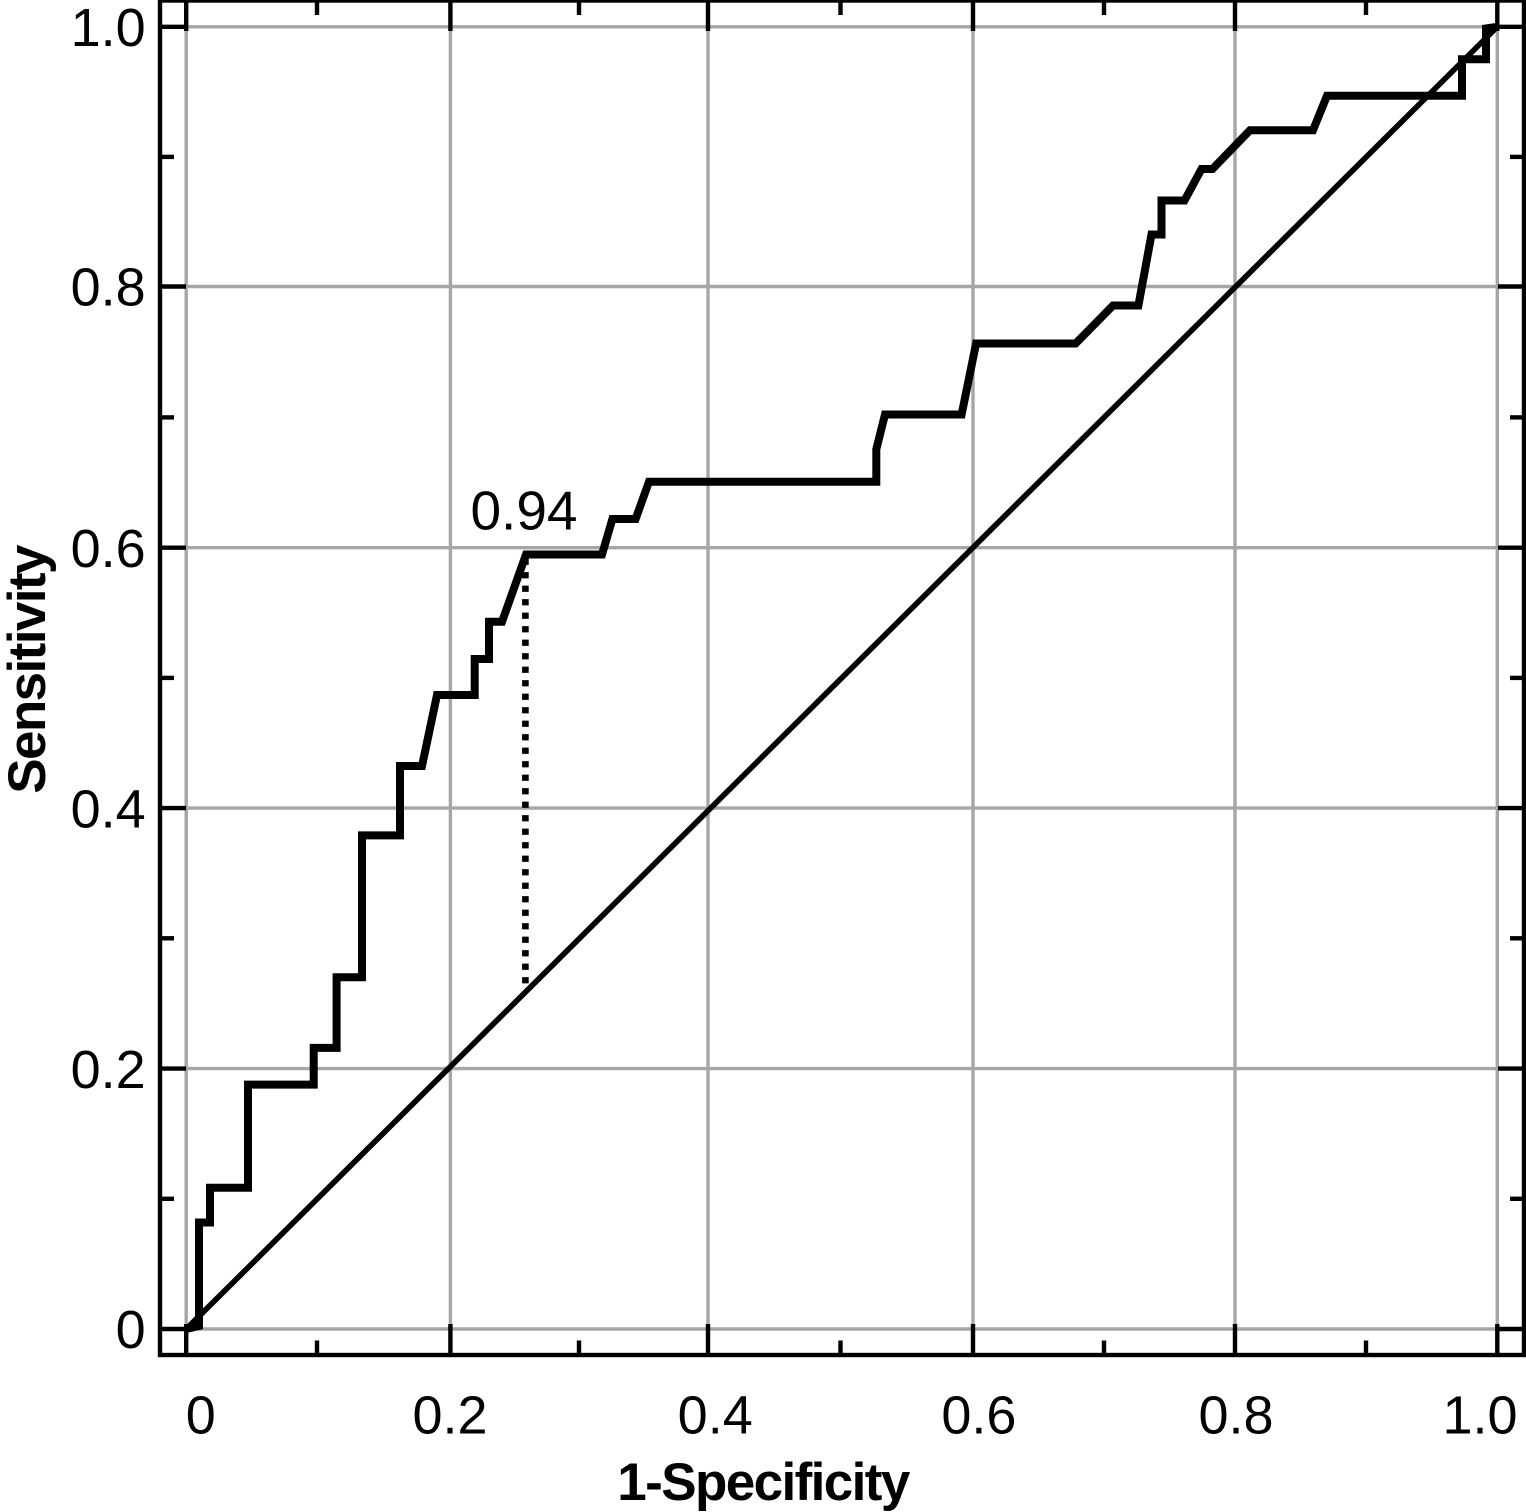 The image size is (1526, 1512). Describe the element at coordinates (764, 1482) in the screenshot. I see `svg-text: 1-Specificity` at that location.